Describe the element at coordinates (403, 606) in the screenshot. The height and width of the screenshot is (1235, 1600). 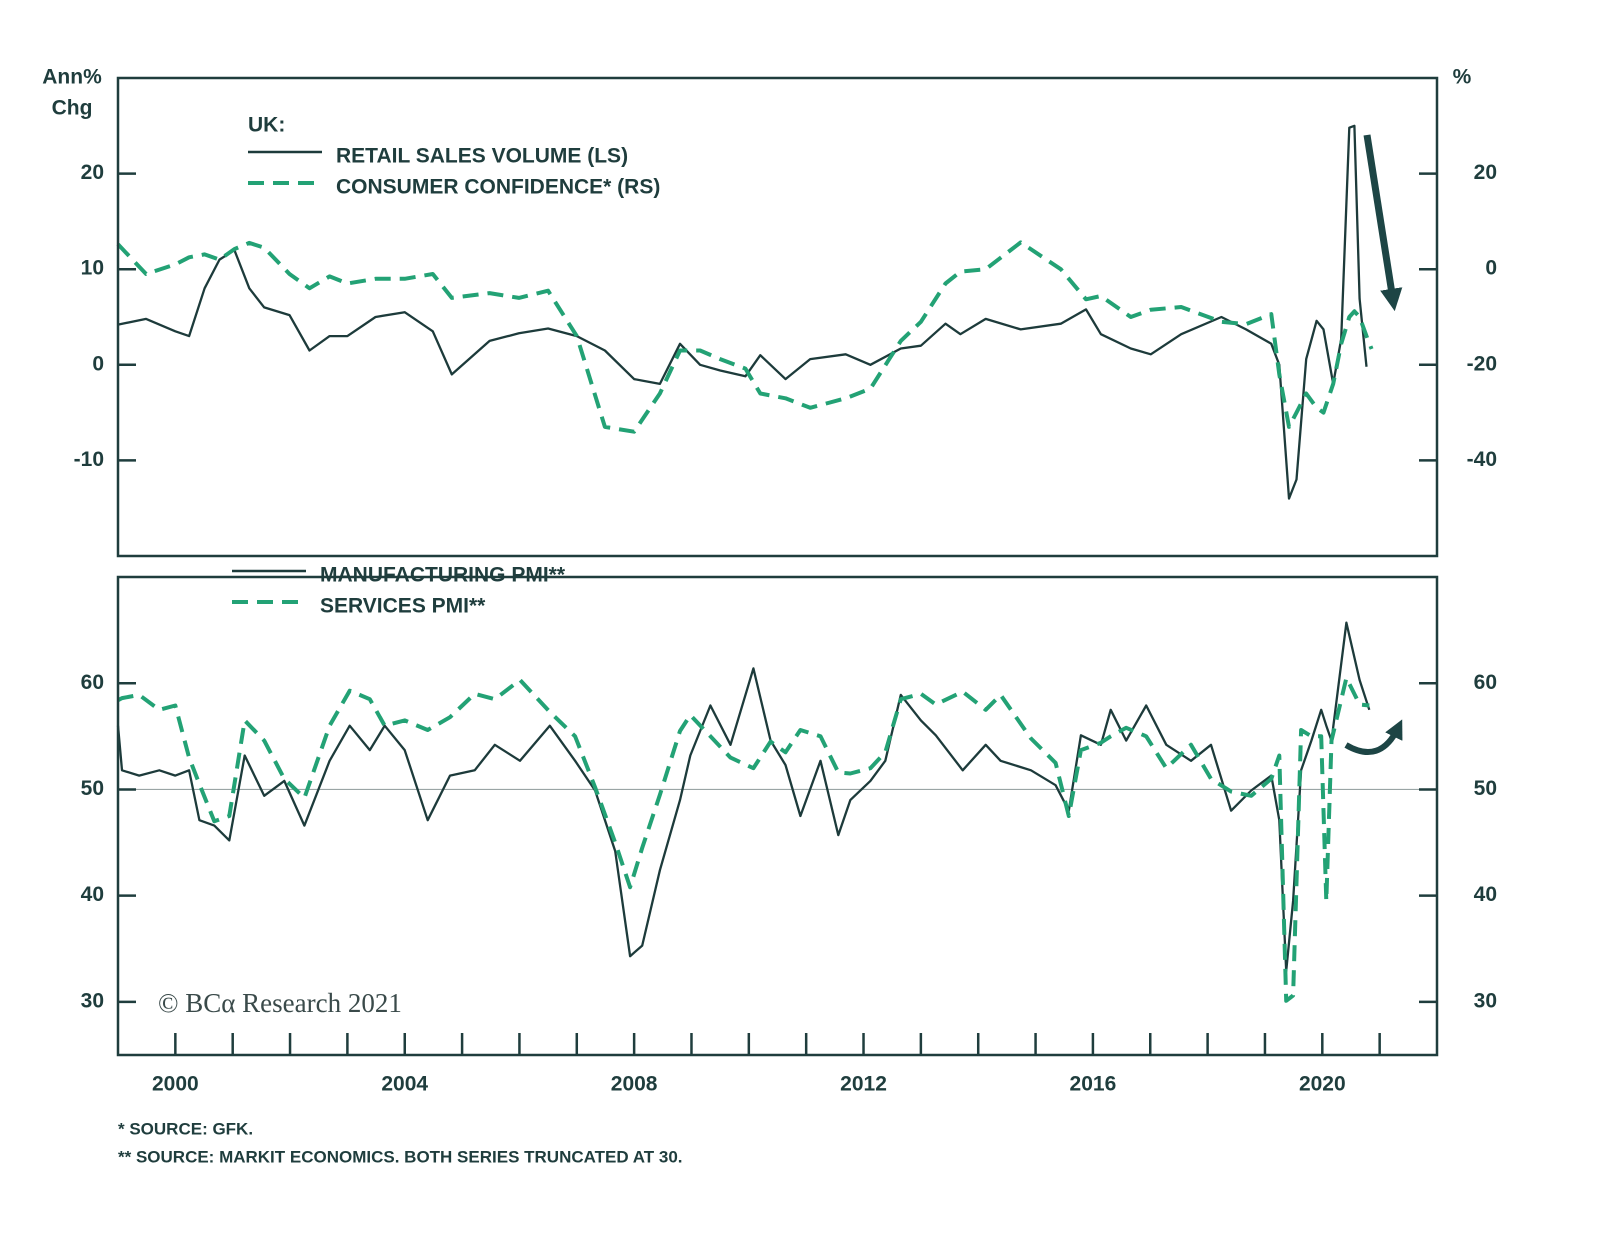
I see `legend-label: SERVICES PMI**` at that location.